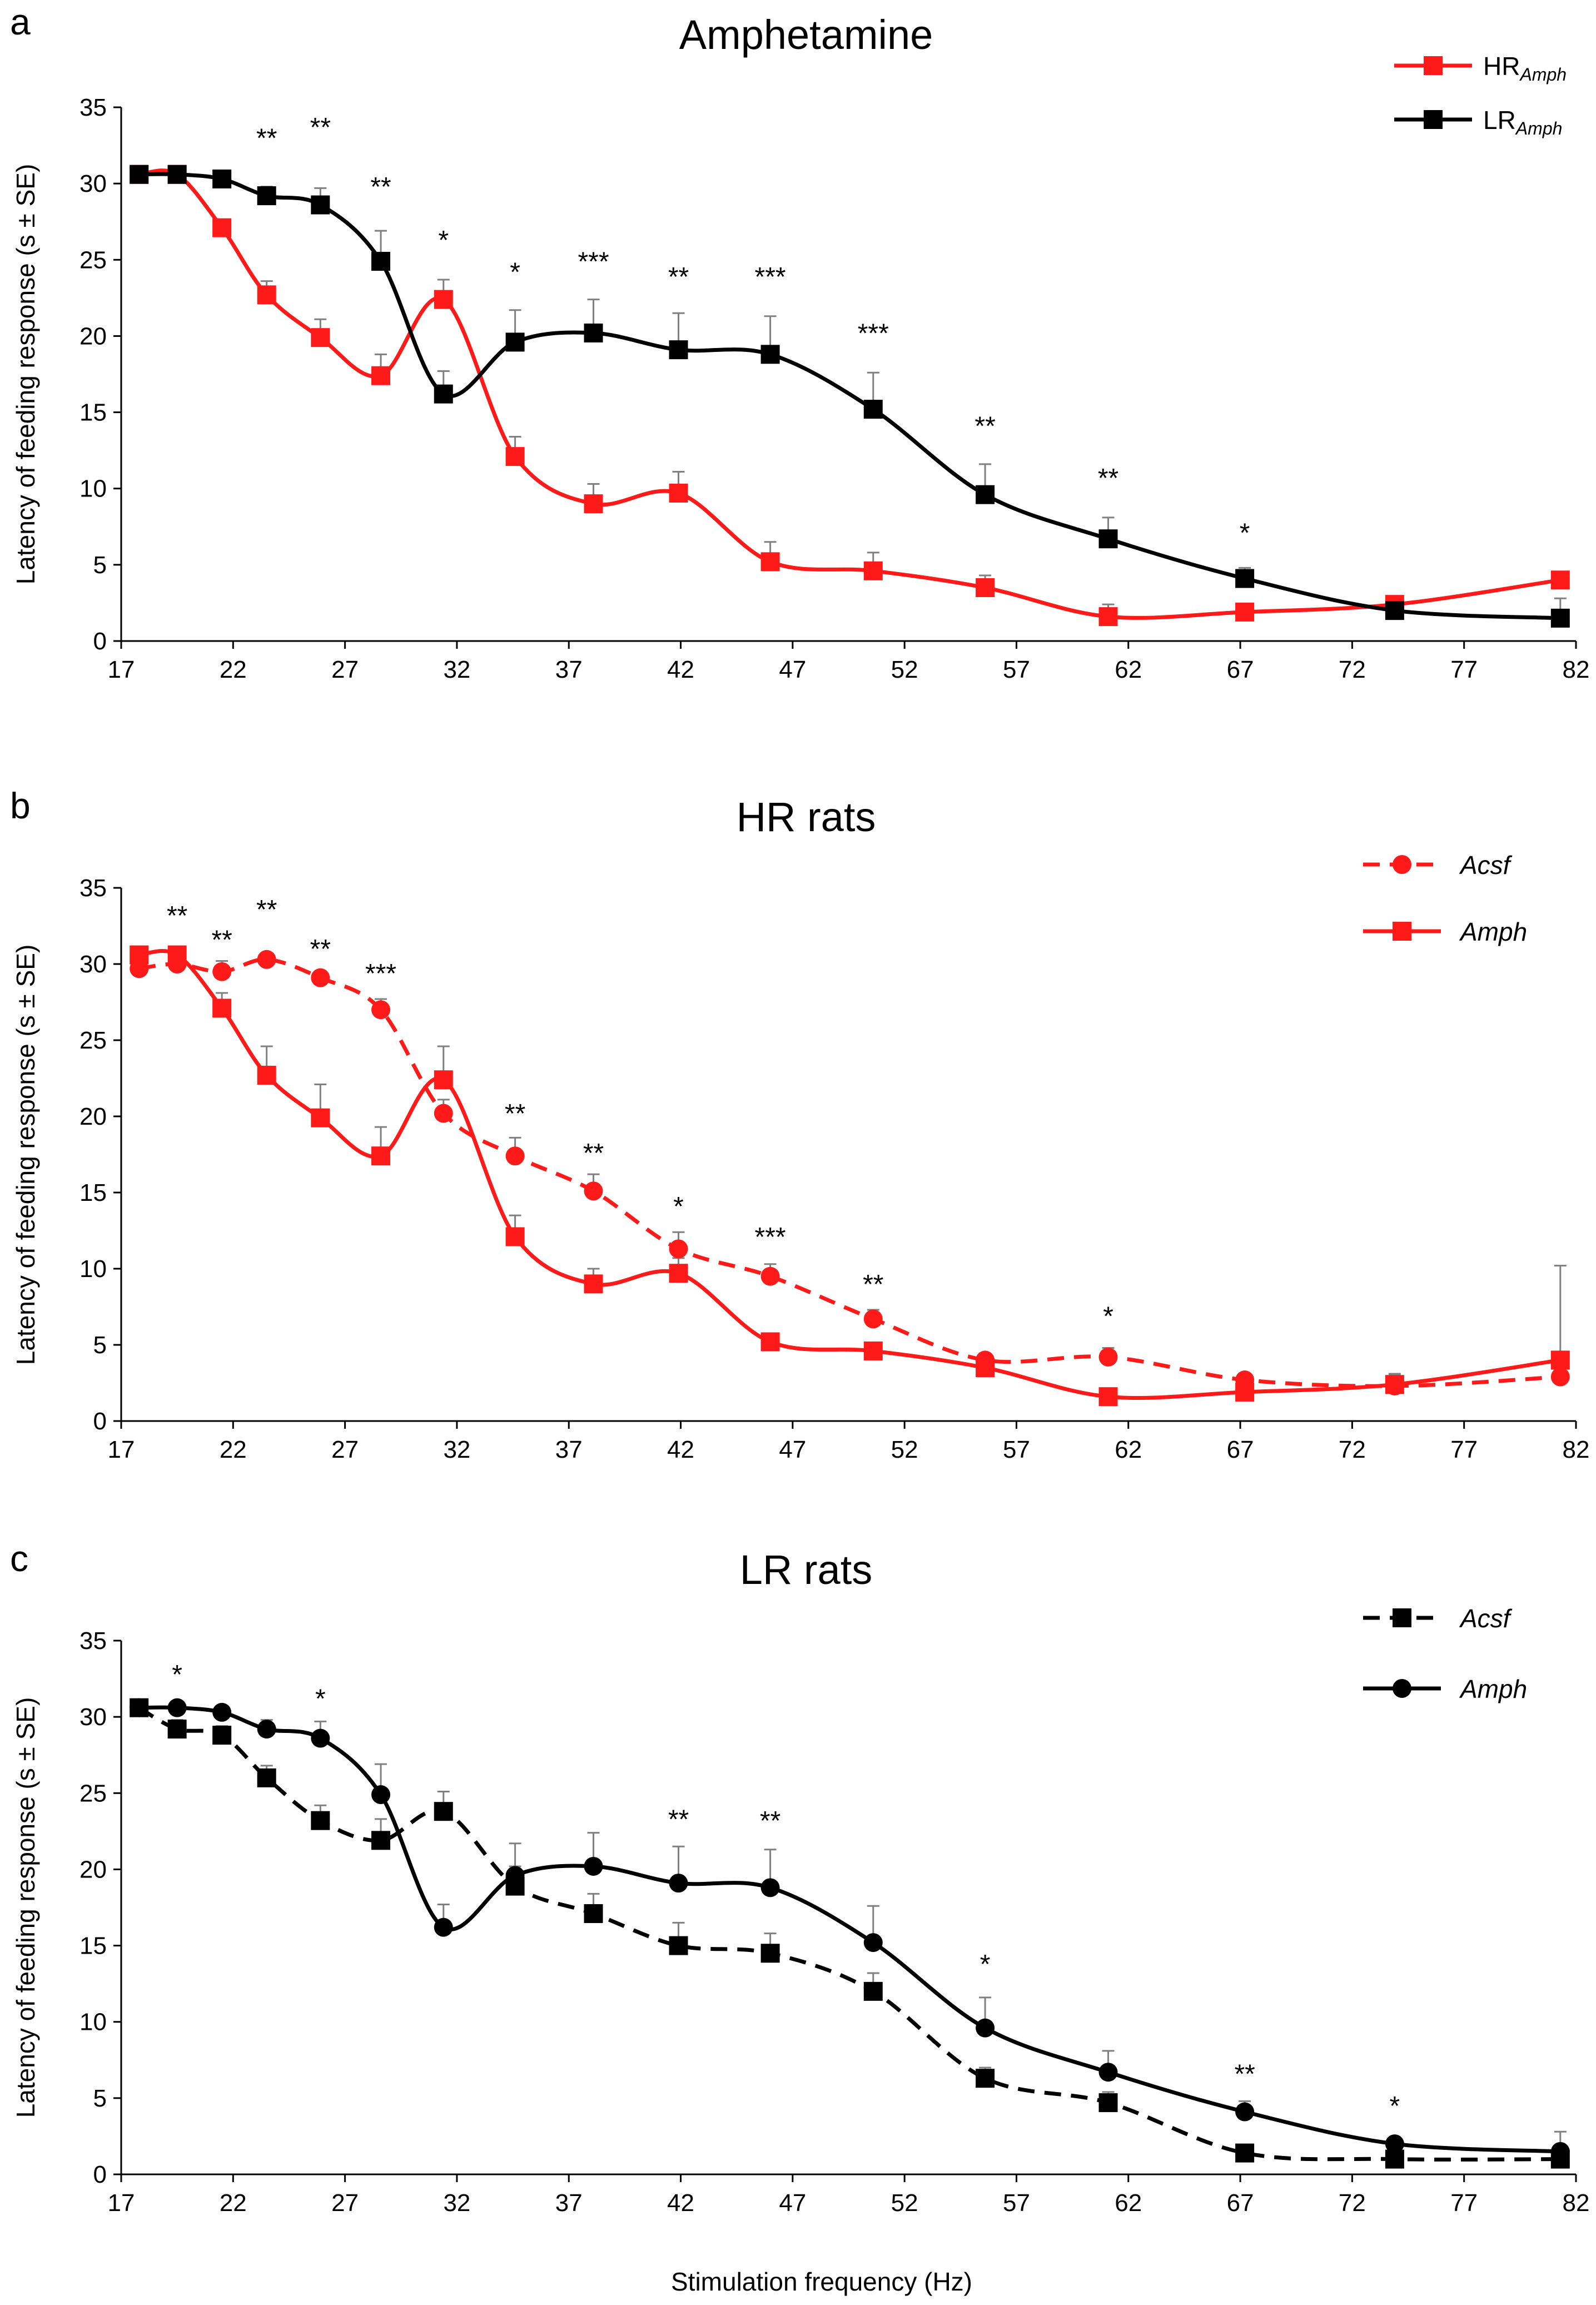 This screenshot has height=2305, width=1596. Describe the element at coordinates (20, 805) in the screenshot. I see `panel-letter: b` at that location.